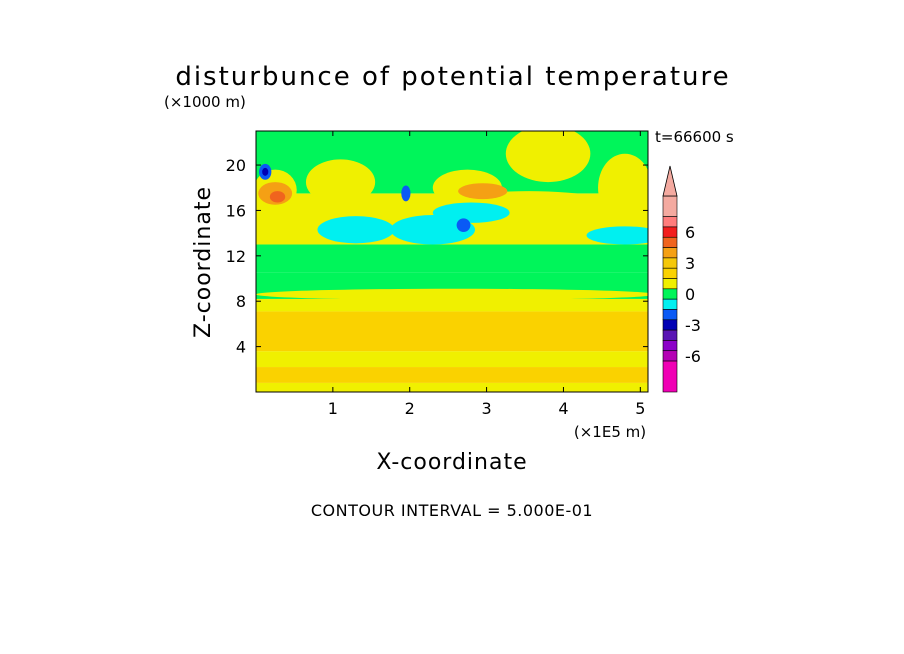 This screenshot has height=654, width=904. What do you see at coordinates (690, 294) in the screenshot?
I see `colorbar-label: 0` at bounding box center [690, 294].